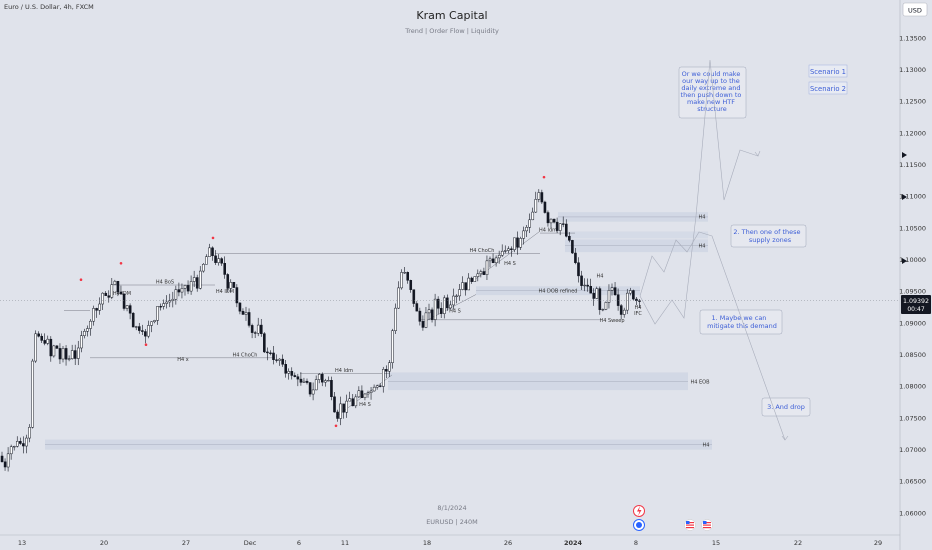 This screenshot has width=932, height=550. Describe the element at coordinates (912, 165) in the screenshot. I see `y-tick-label-4: 1.11500` at that location.